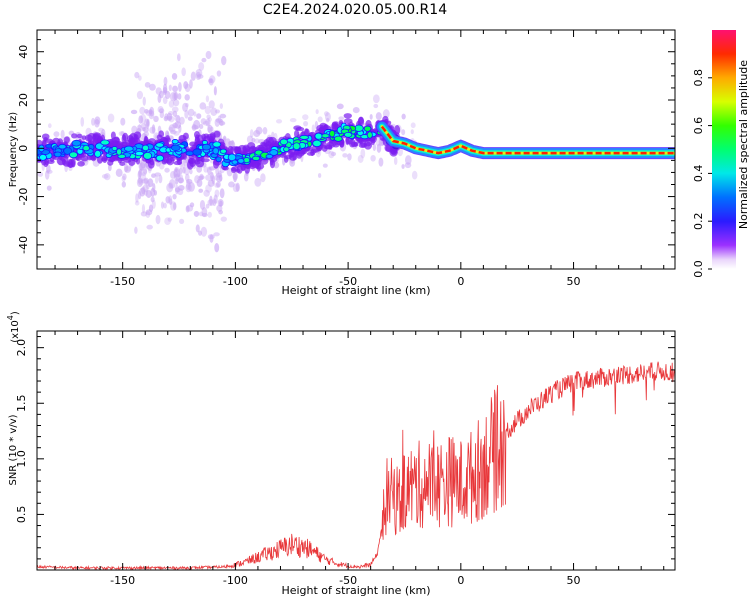  What do you see at coordinates (460, 580) in the screenshot?
I see `snr-x-tick-label: 0` at bounding box center [460, 580].